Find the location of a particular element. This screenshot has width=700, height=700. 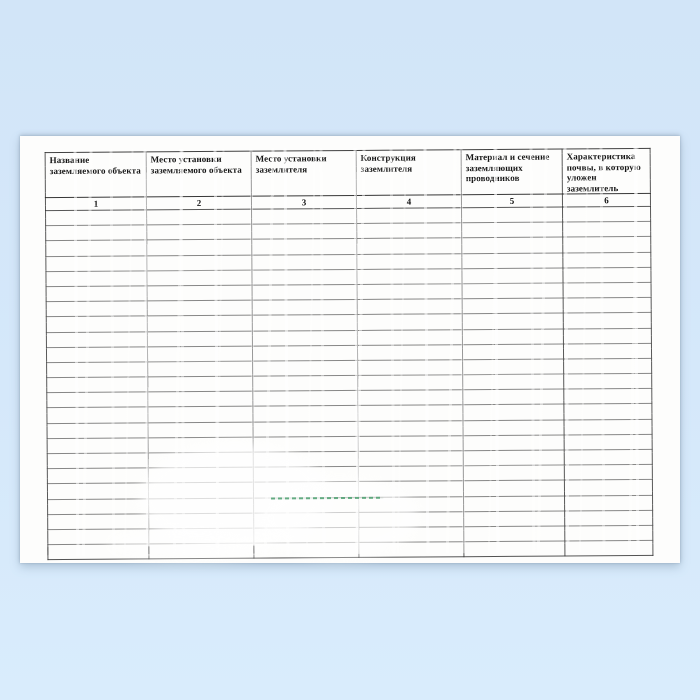

column-number: 6 is located at coordinates (606, 200).